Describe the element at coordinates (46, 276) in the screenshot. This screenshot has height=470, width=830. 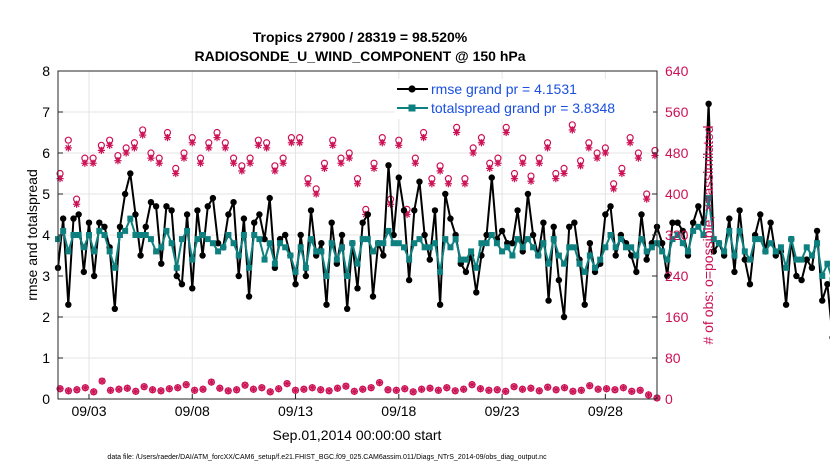
I see `y-tick-label-left: 3` at that location.